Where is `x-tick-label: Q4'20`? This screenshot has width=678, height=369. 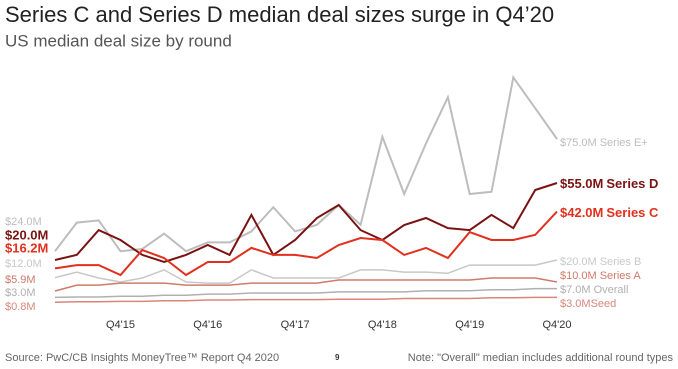
x-tick-label: Q4'20 is located at coordinates (556, 325).